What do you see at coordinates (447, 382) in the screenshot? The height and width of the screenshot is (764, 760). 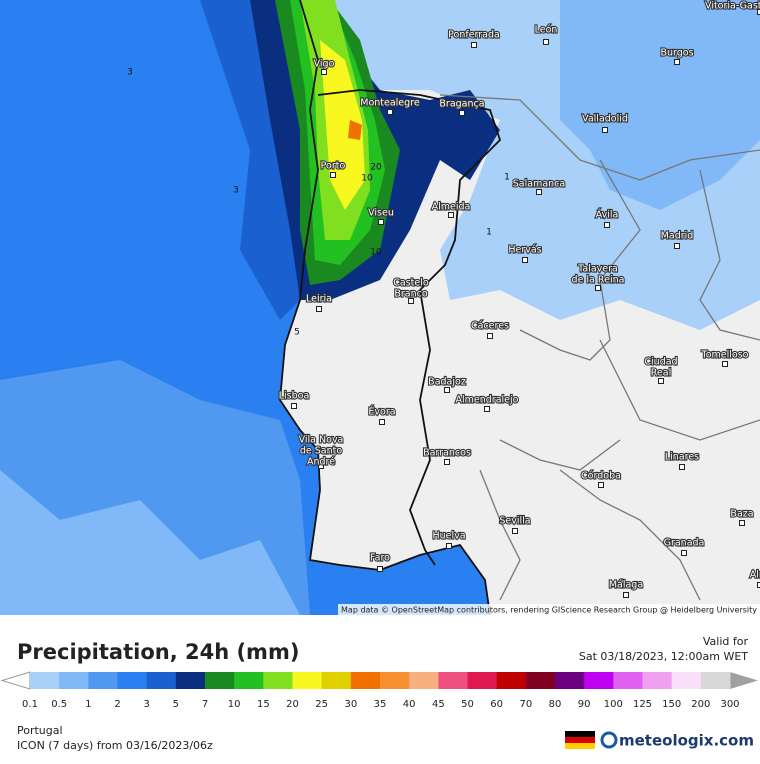 I see `city-label: Badajoz` at bounding box center [447, 382].